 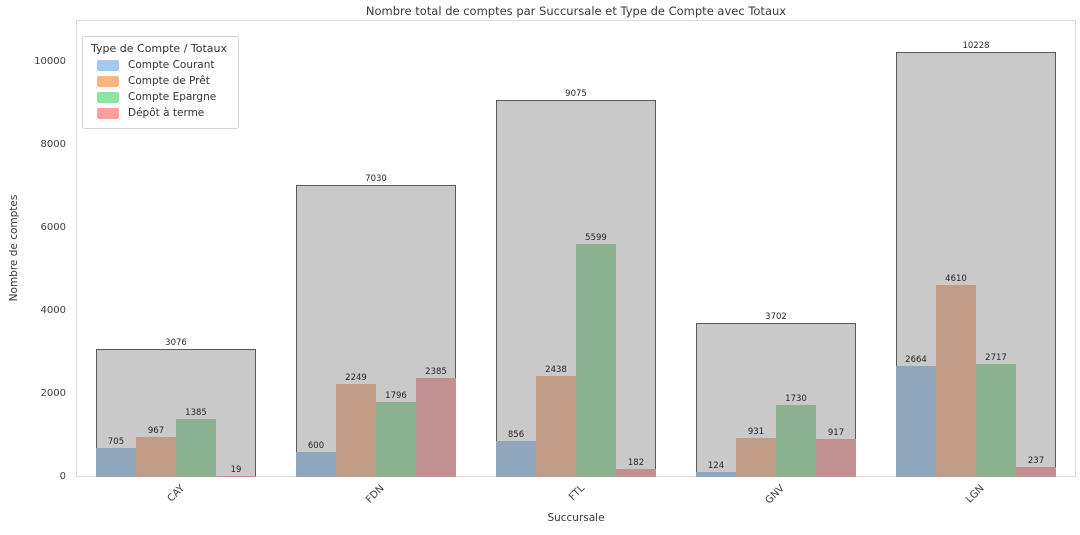 What do you see at coordinates (775, 495) in the screenshot?
I see `x-tick-label-text: GNV` at bounding box center [775, 495].